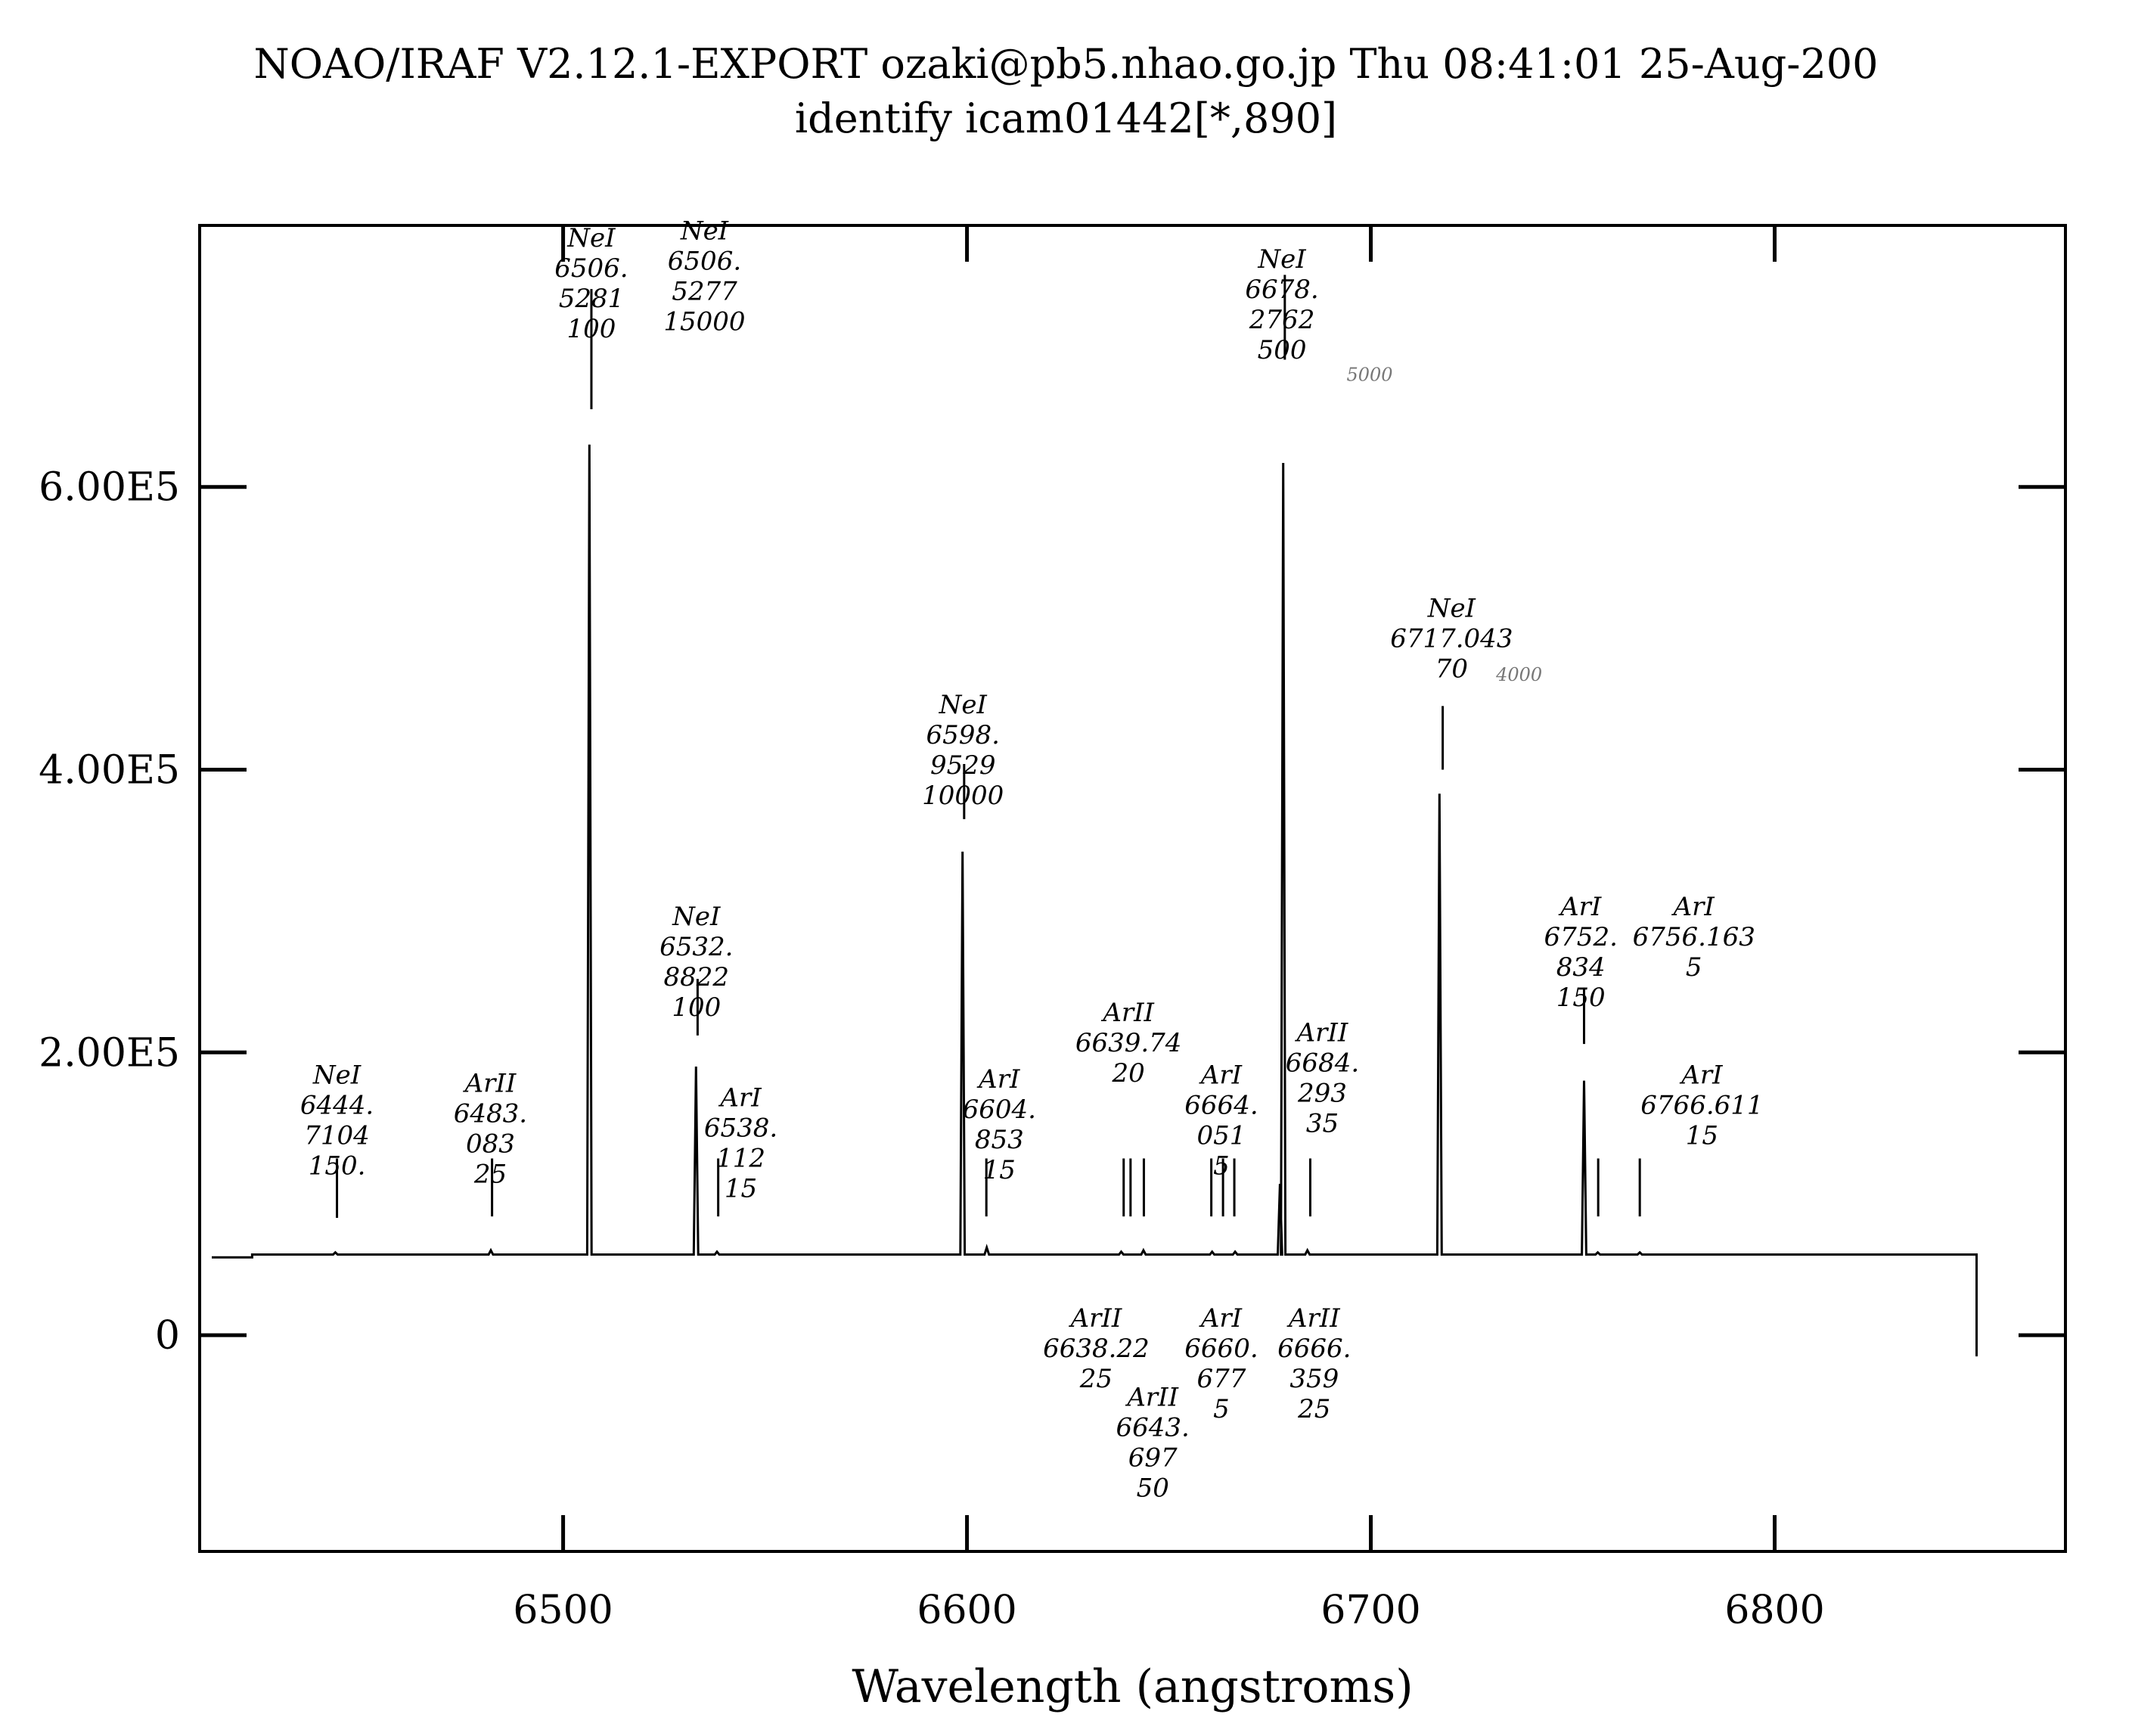 The height and width of the screenshot is (1736, 2132). I want to click on annotation-line: 20, so click(1128, 1073).